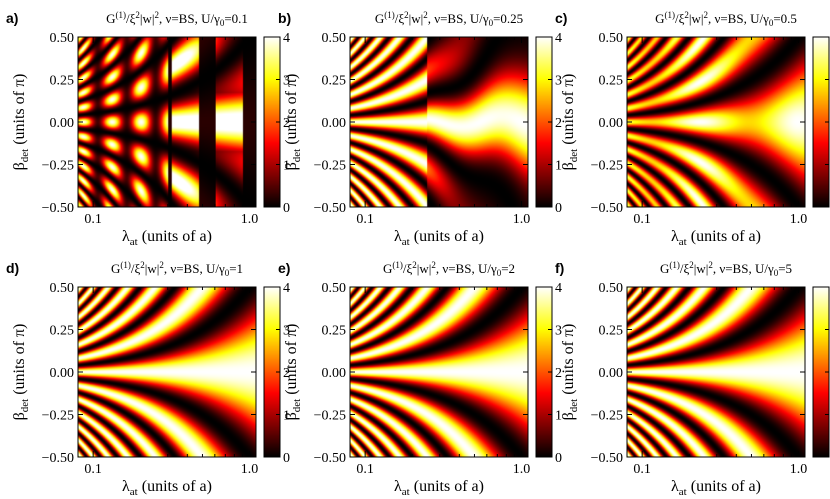 The image size is (830, 499). Describe the element at coordinates (12, 268) in the screenshot. I see `panel-label: d)` at that location.